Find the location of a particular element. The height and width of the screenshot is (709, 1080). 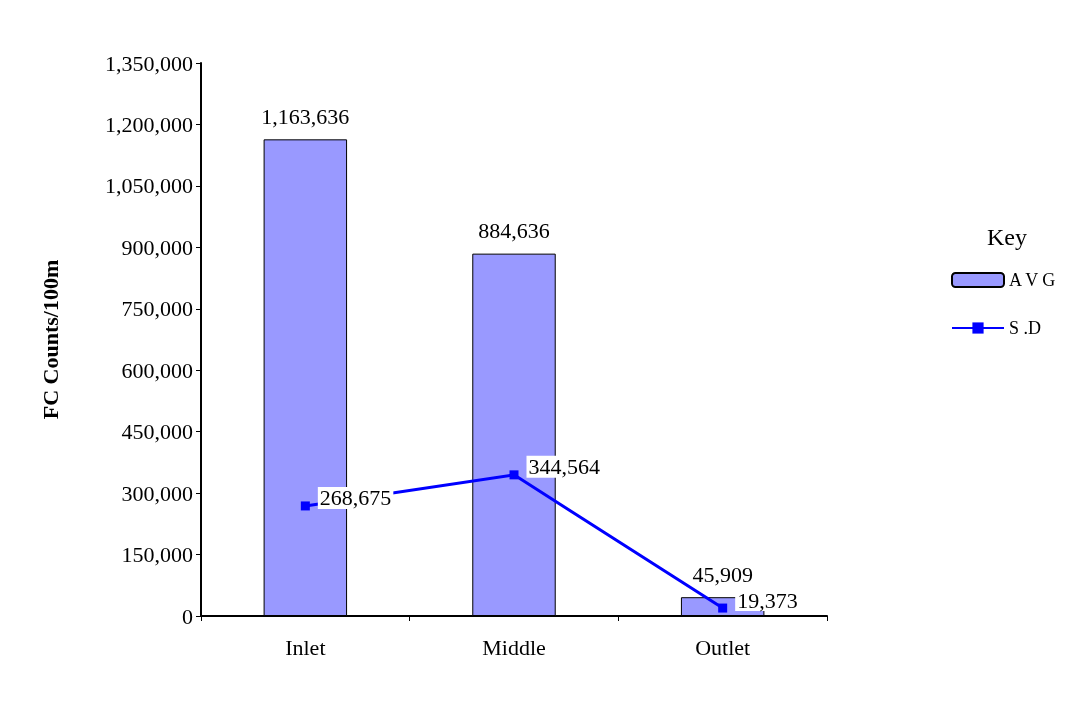

y-tick-label: 900,000 is located at coordinates (157, 247).